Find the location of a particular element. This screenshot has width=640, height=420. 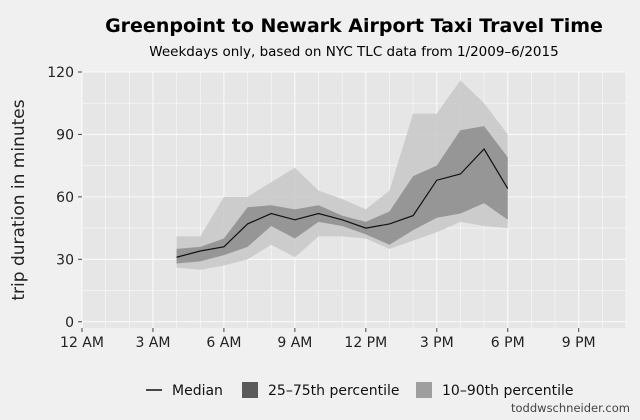

x-tick-label: 9 PM is located at coordinates (579, 343).